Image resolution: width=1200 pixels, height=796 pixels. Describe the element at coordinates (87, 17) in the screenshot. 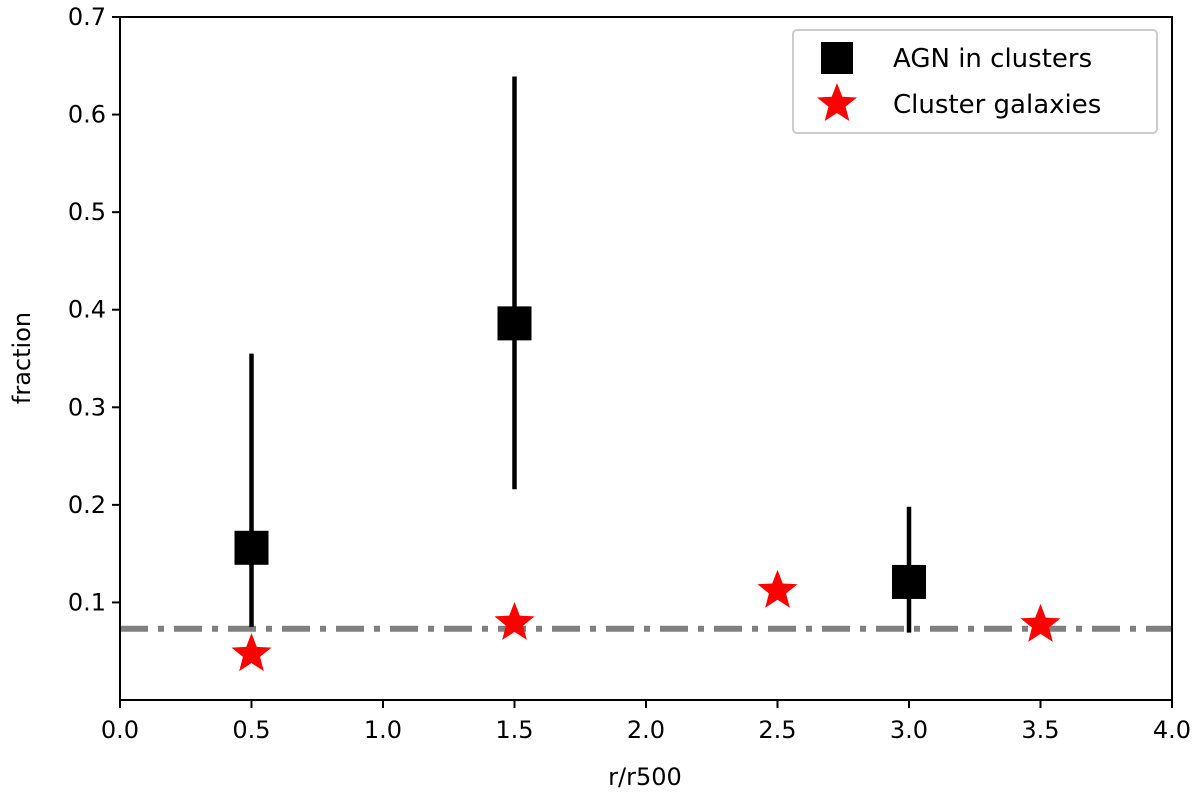

I see `y-tick-label-6: 0.7` at that location.